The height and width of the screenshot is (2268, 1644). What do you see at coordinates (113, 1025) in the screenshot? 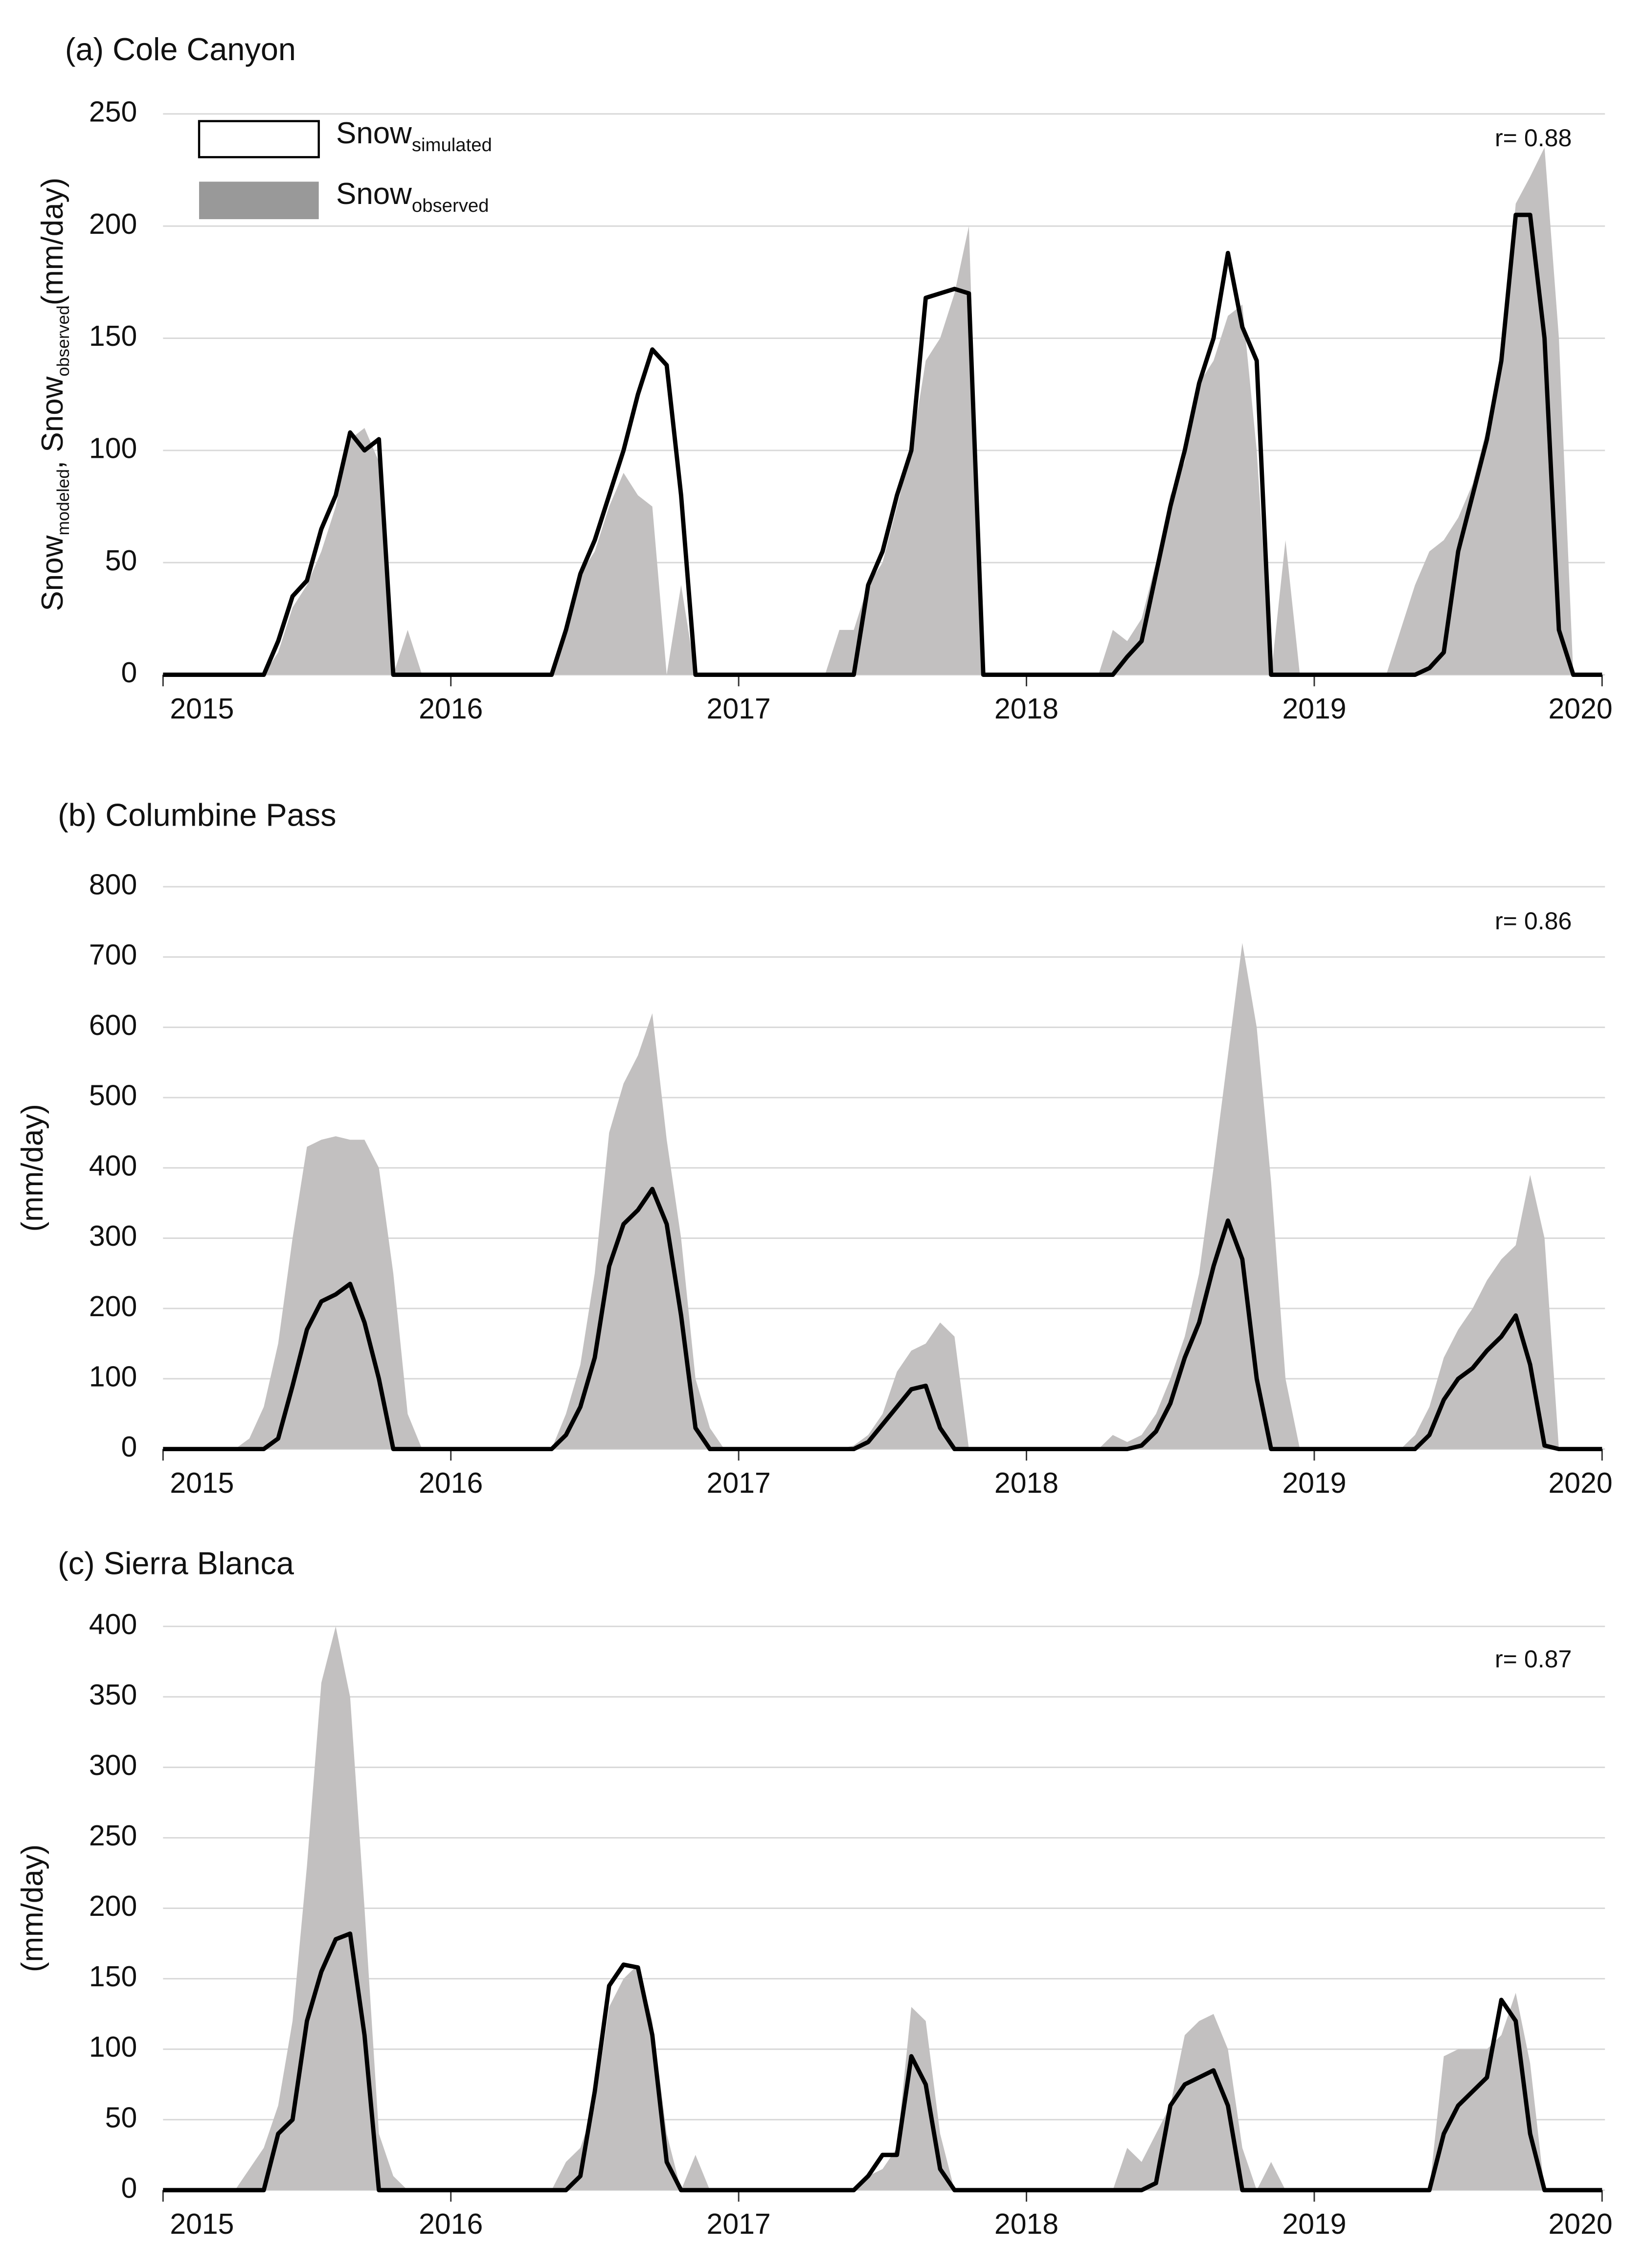
I see `y-tick-label: 600` at bounding box center [113, 1025].